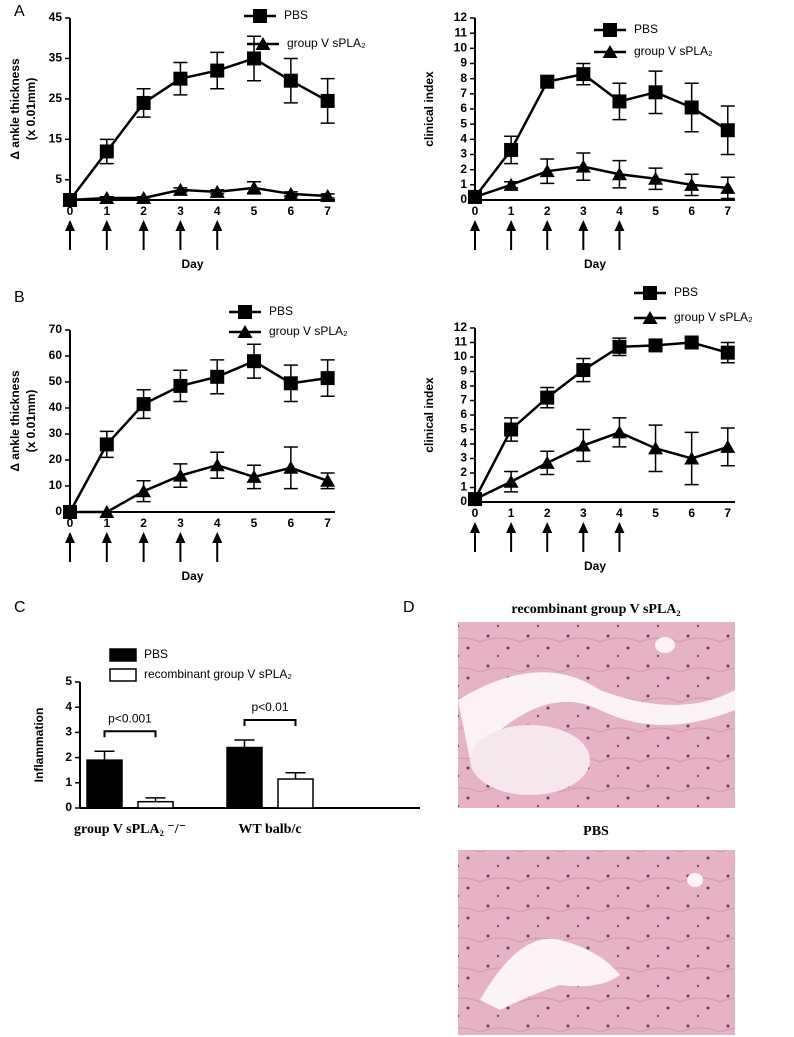 The height and width of the screenshot is (1037, 794). I want to click on legend-label: recombinant group V sPLA₂, so click(218, 674).